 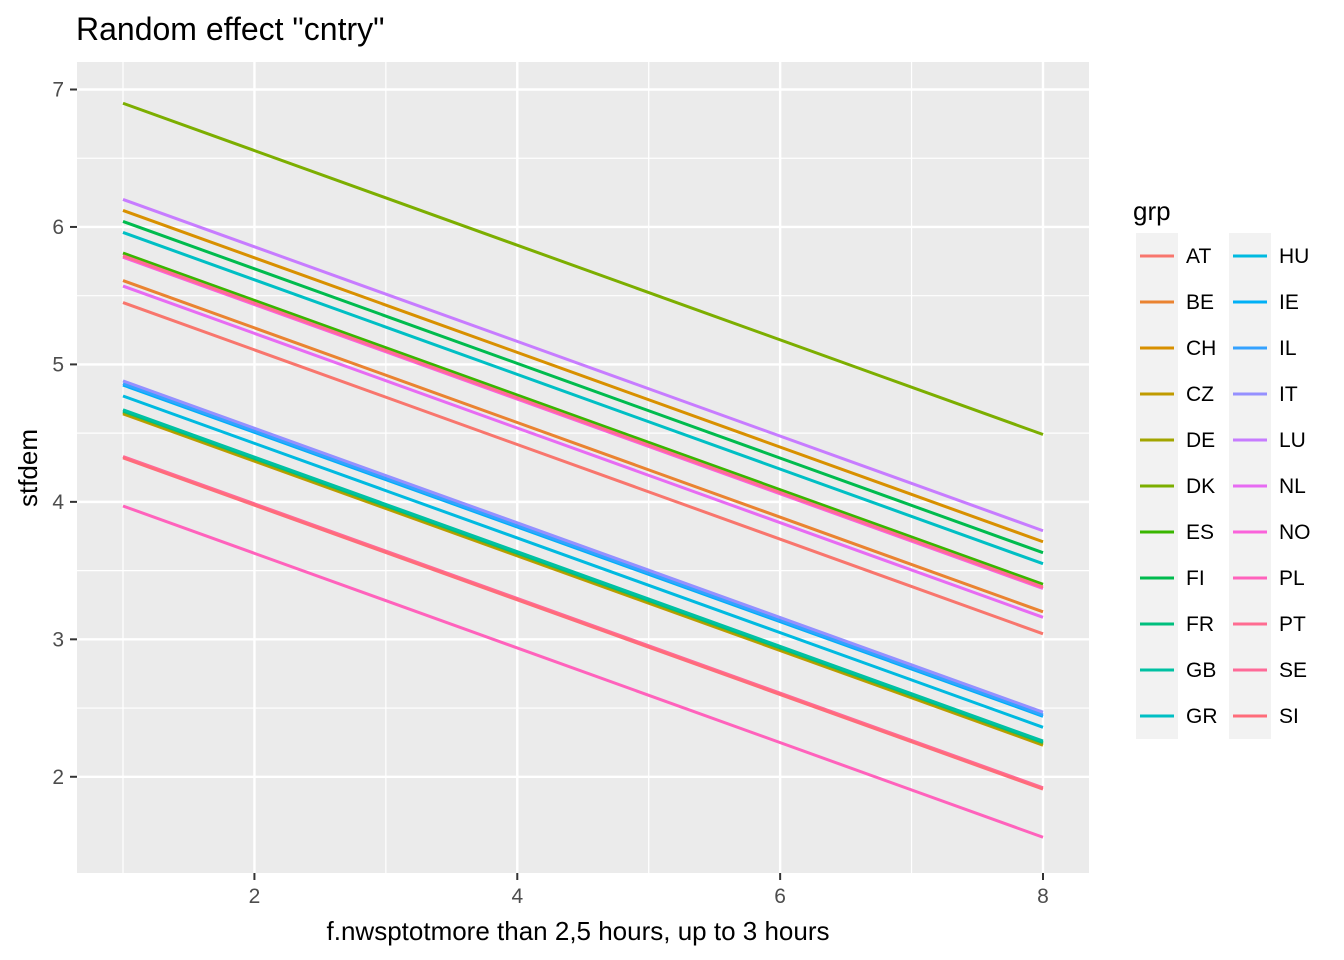 I want to click on legend-item-be: BE, so click(x=1175, y=302).